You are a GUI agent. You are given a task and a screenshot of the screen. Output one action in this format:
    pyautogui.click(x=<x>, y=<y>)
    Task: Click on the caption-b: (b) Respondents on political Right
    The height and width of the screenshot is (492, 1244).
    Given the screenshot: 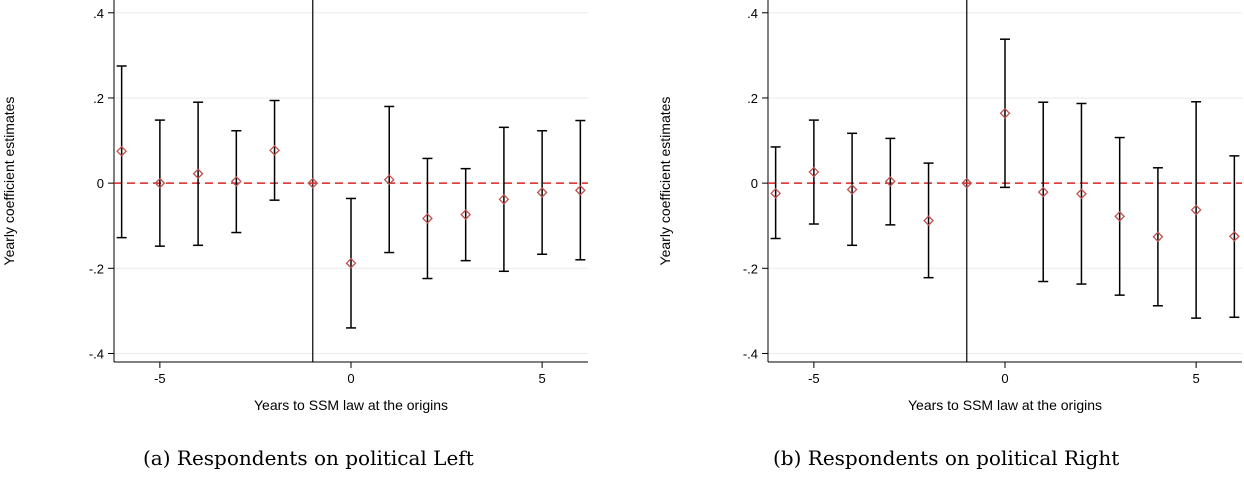 What is the action you would take?
    pyautogui.click(x=946, y=458)
    